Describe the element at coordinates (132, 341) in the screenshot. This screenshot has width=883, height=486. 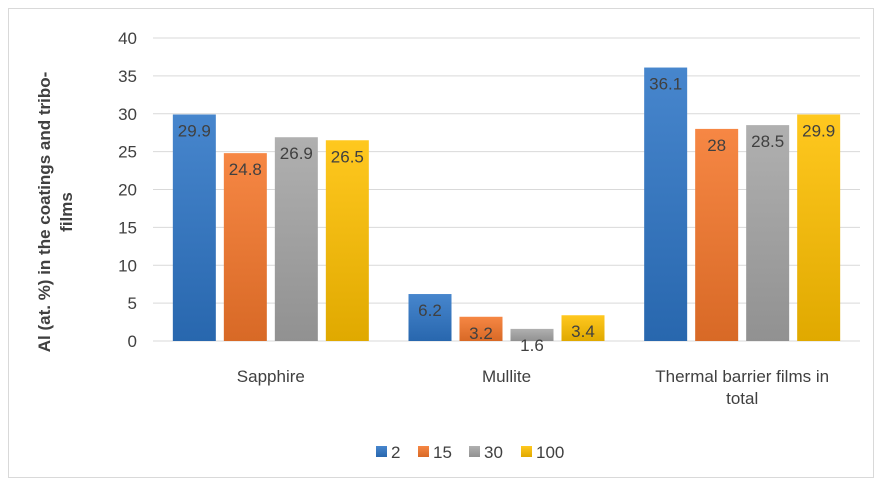
I see `y-tick-label: 0` at that location.